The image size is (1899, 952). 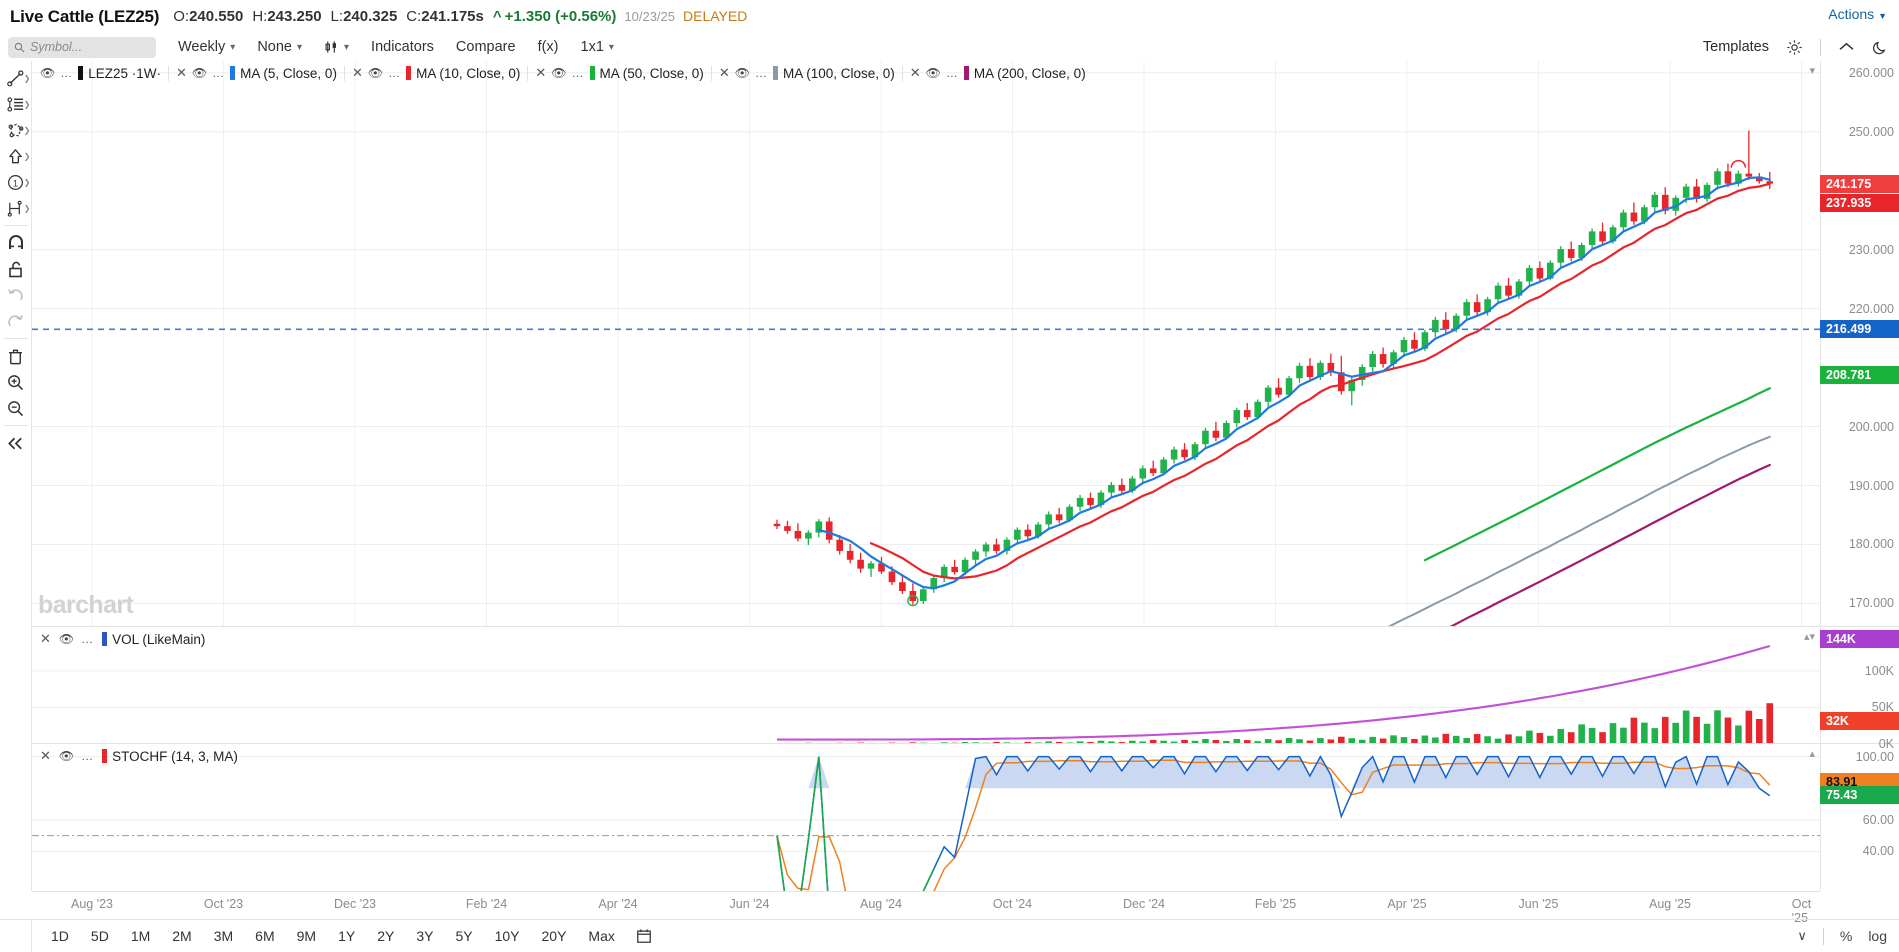 I want to click on trendline-tool: ❯, so click(x=16, y=78).